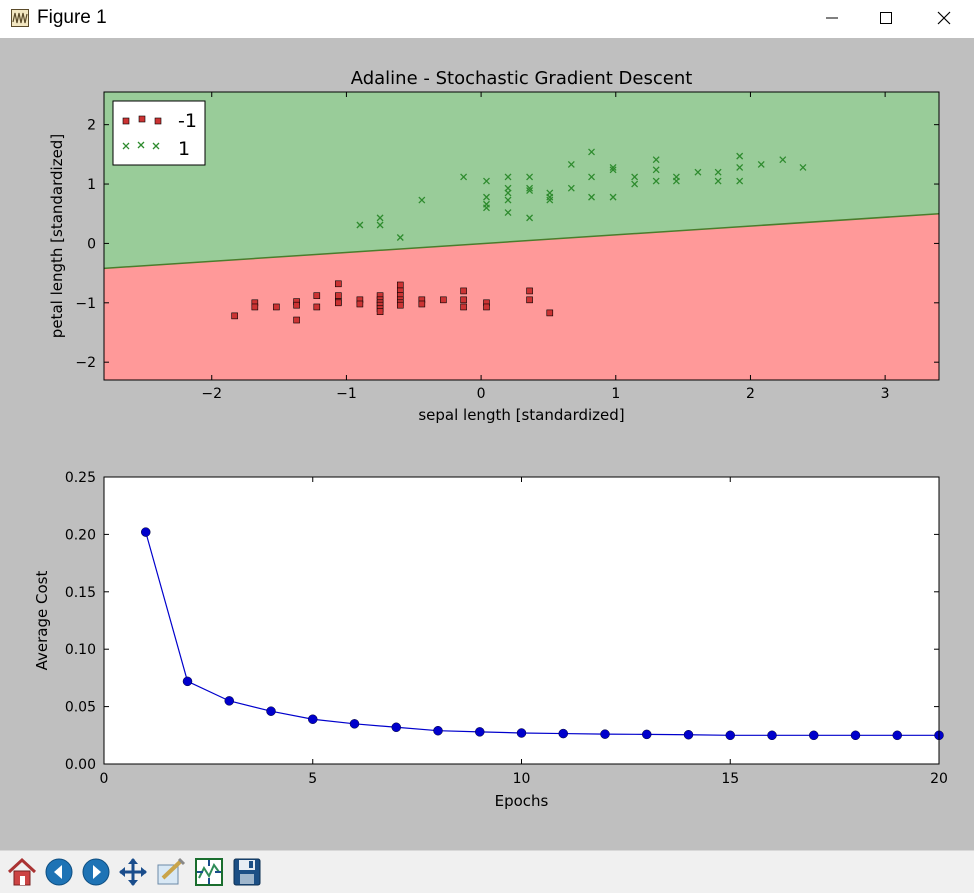  I want to click on y-tick-label: 0, so click(91, 244).